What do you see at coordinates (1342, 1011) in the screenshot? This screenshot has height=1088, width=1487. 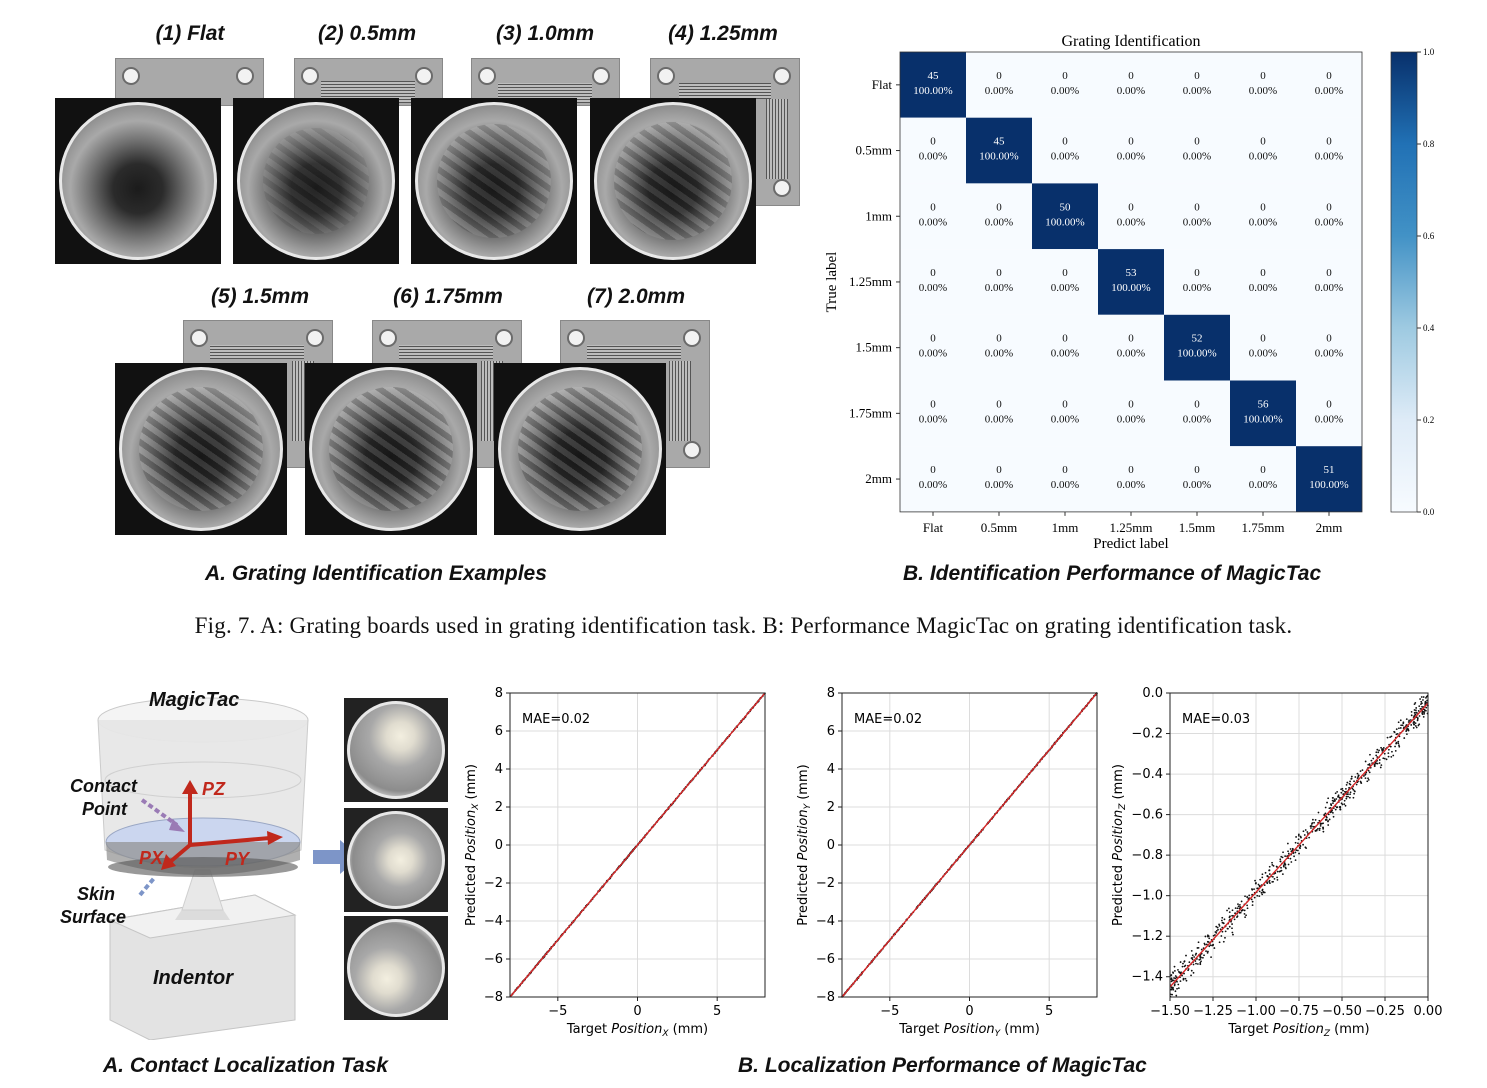 I see `x-tick-label: −0.50` at bounding box center [1342, 1011].